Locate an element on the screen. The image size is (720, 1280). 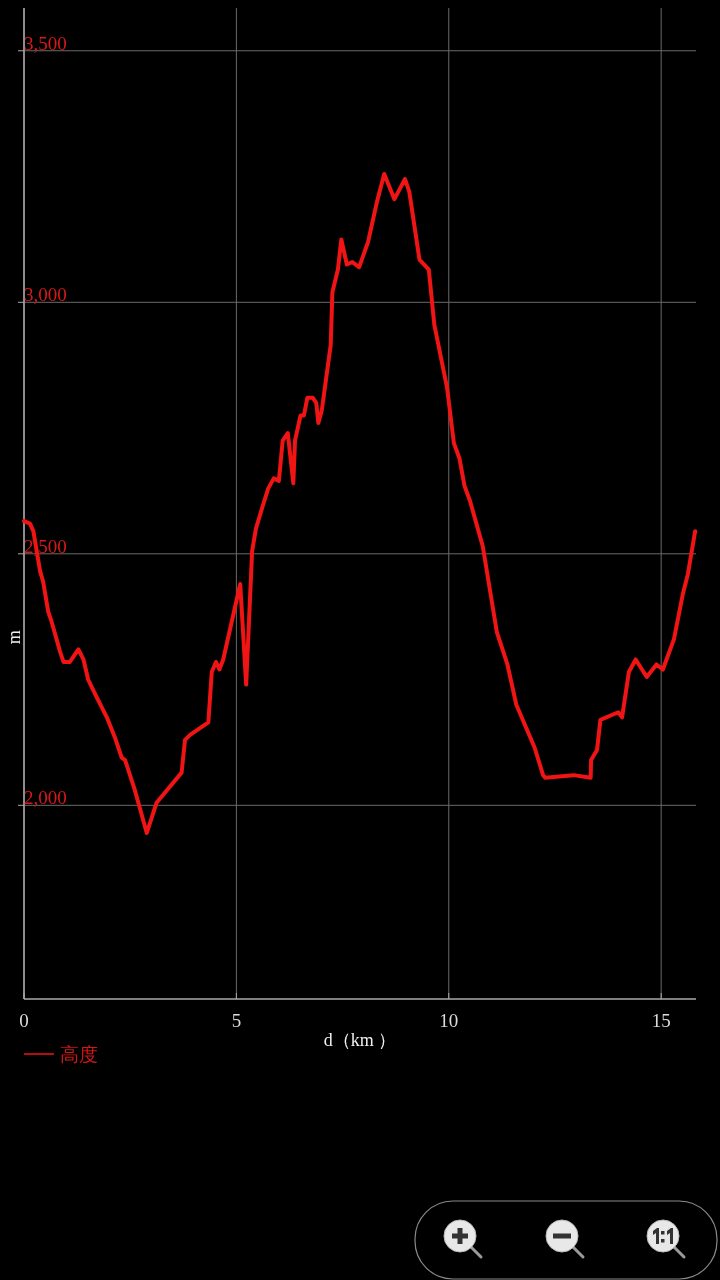
legend: 高度 is located at coordinates (60, 1054).